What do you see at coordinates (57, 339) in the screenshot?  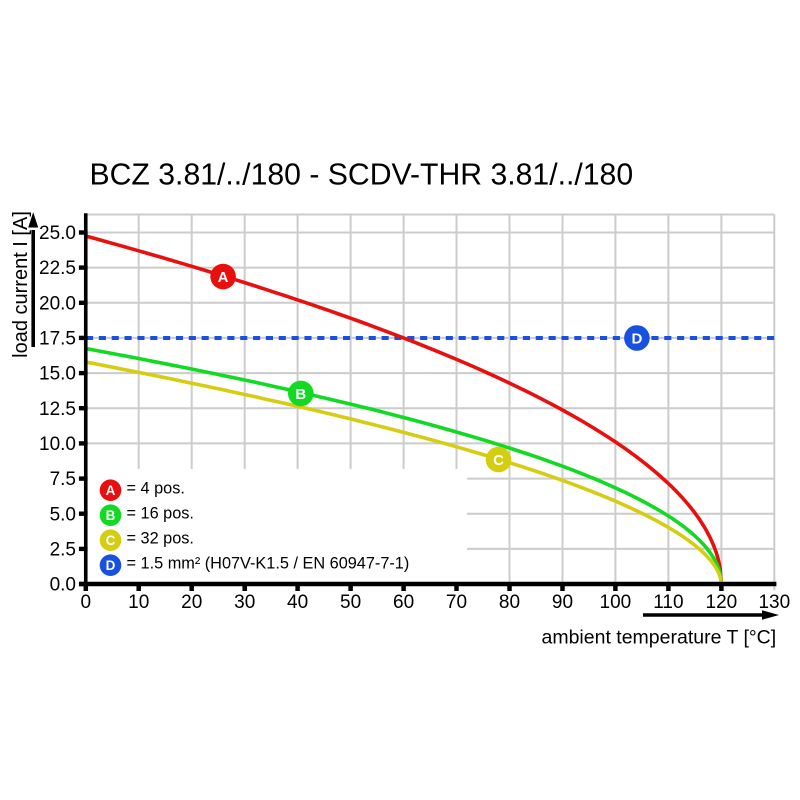 I see `svg-text: 17.5` at bounding box center [57, 339].